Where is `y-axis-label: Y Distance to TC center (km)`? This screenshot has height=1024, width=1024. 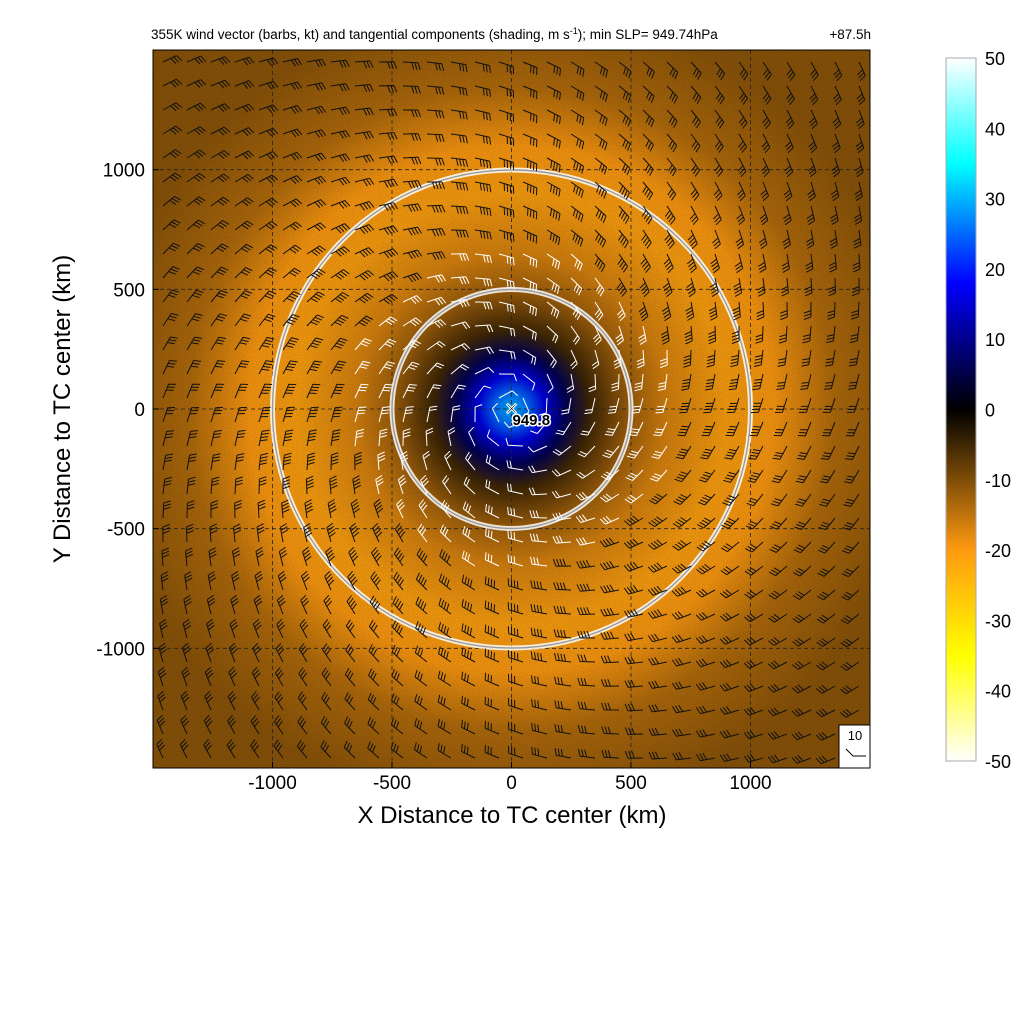 y-axis-label: Y Distance to TC center (km) is located at coordinates (62, 409).